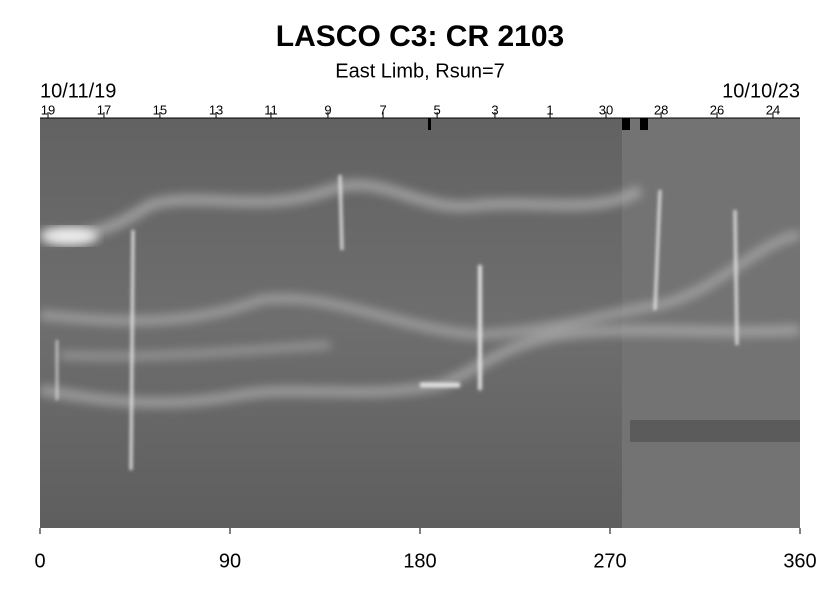 The image size is (820, 600). I want to click on top-tick-label: 30, so click(606, 109).